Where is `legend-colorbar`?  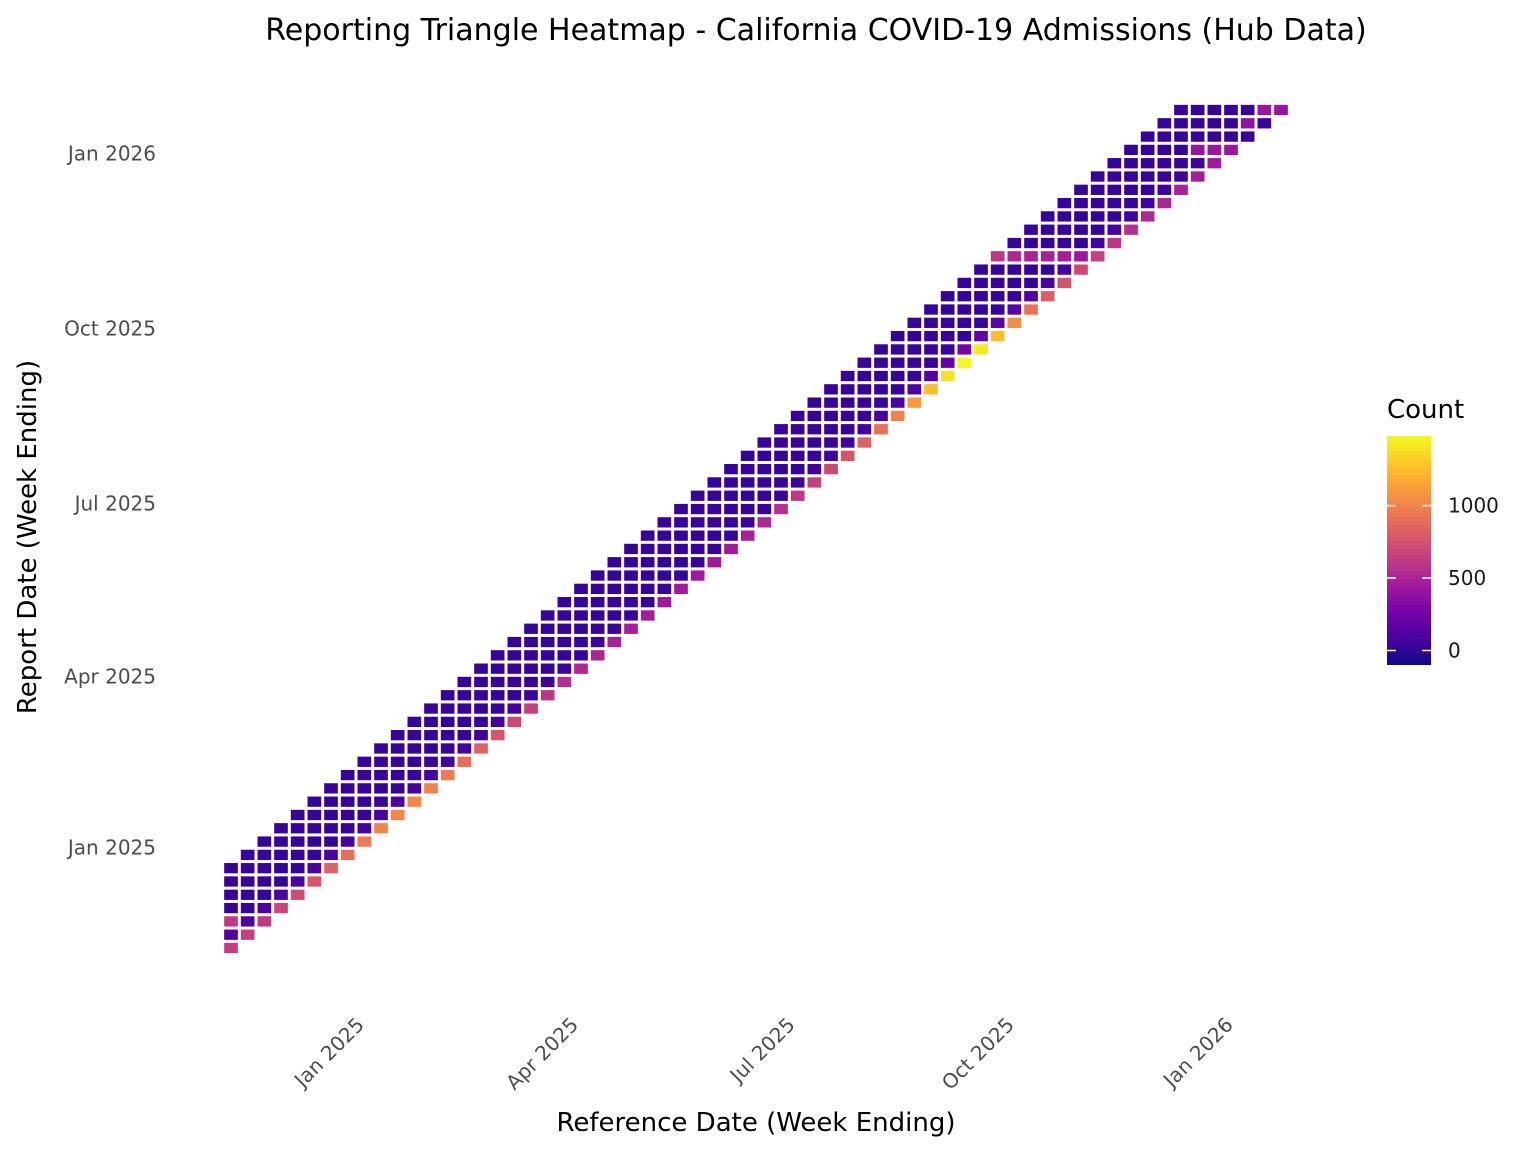 legend-colorbar is located at coordinates (1409, 550).